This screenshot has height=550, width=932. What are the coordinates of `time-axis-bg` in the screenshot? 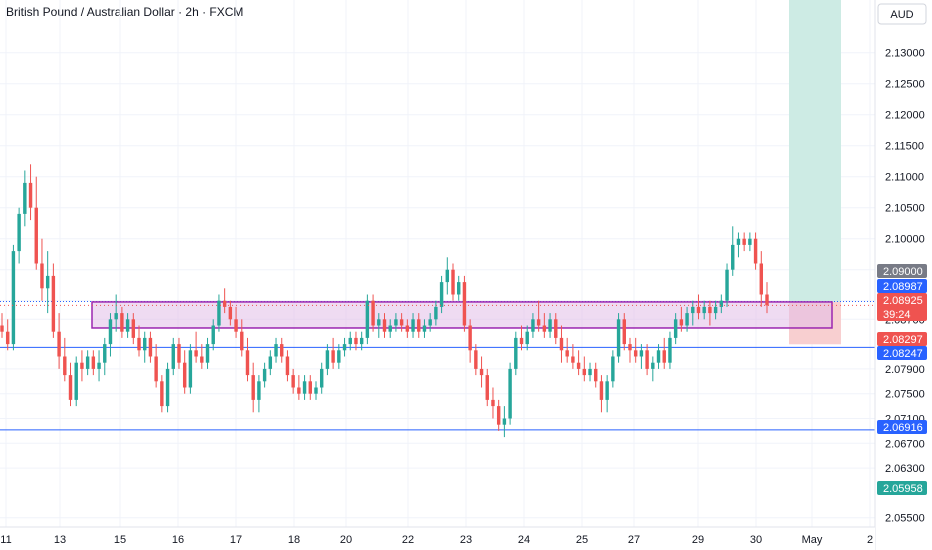 It's located at (437, 538).